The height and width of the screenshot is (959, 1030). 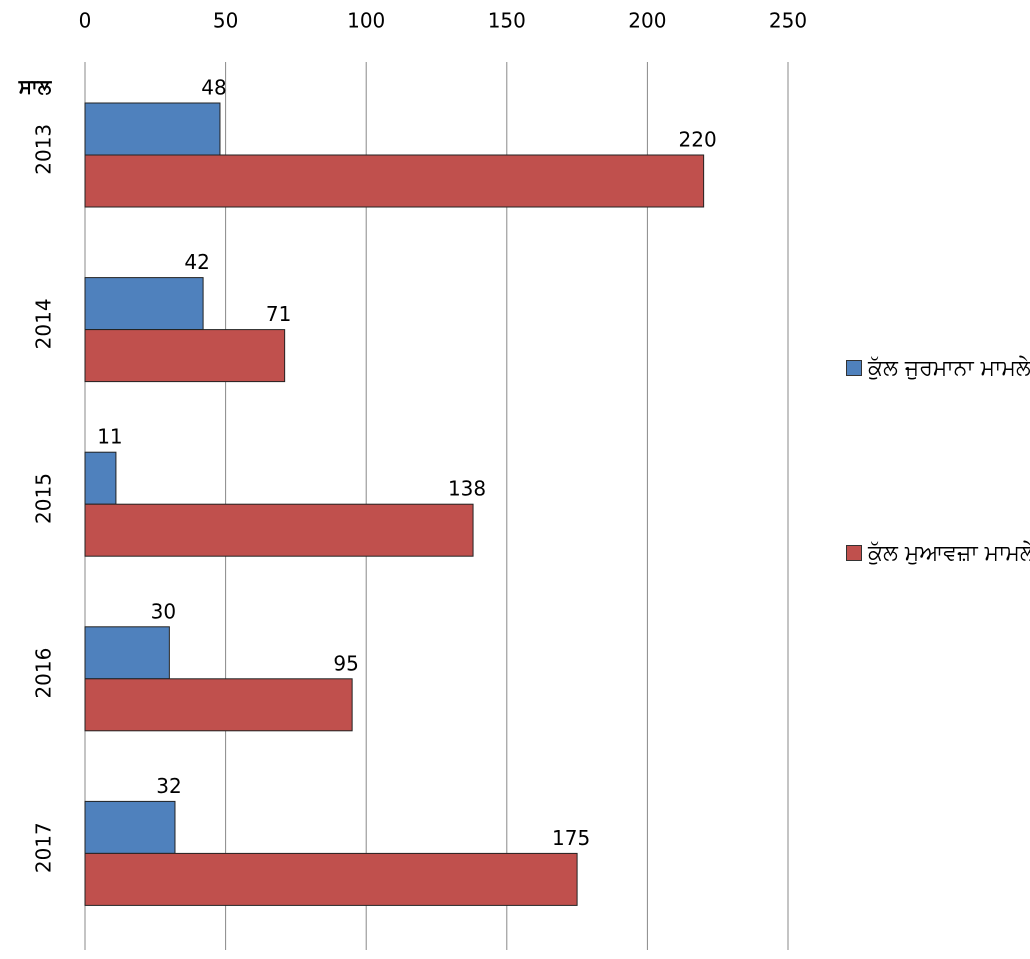 I want to click on data-label: 138, so click(x=467, y=489).